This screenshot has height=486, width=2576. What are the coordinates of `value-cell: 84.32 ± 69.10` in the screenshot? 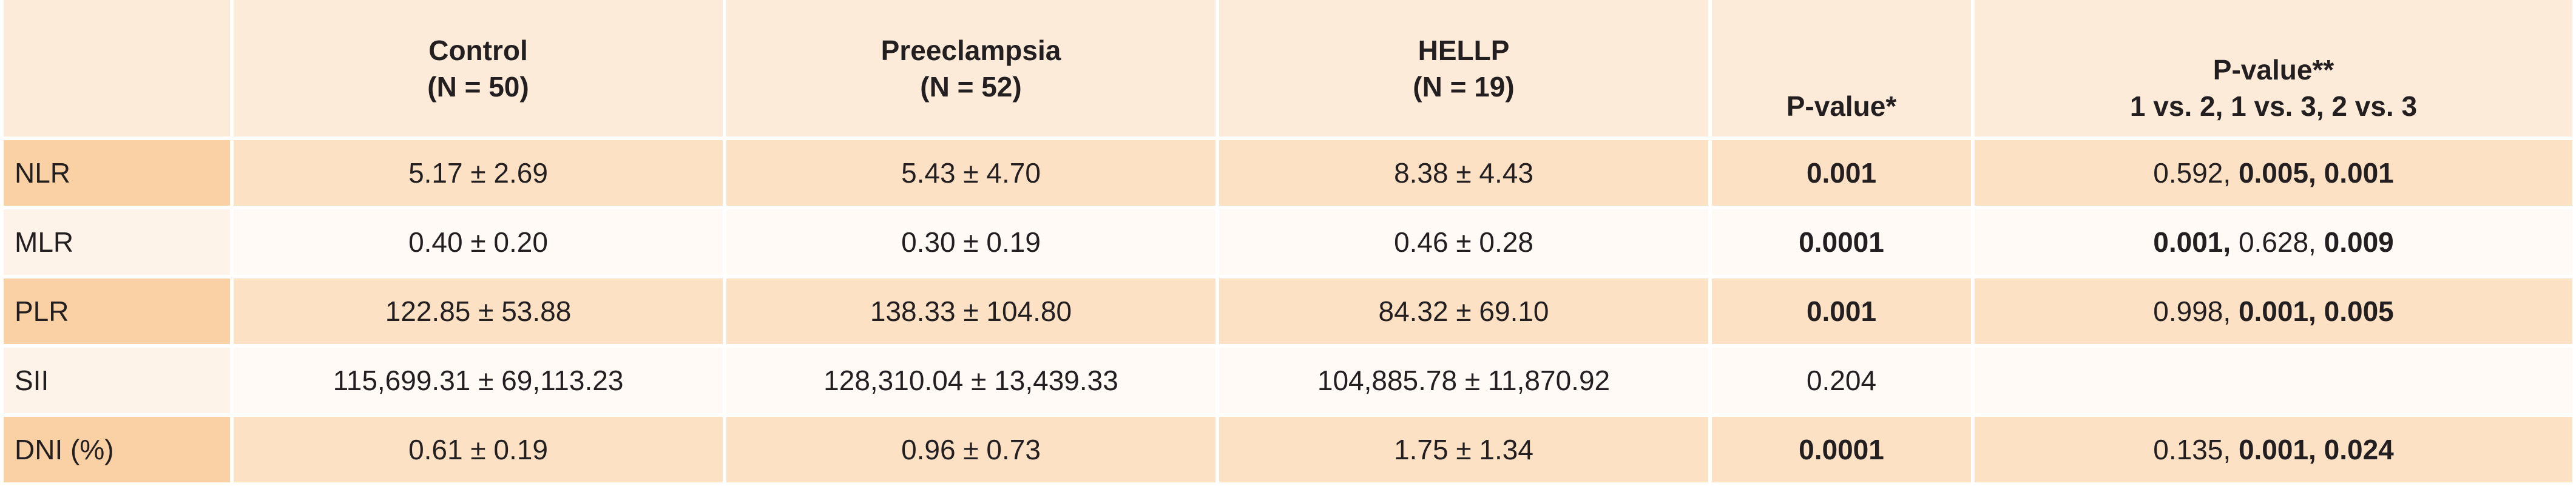 It's located at (1463, 311).